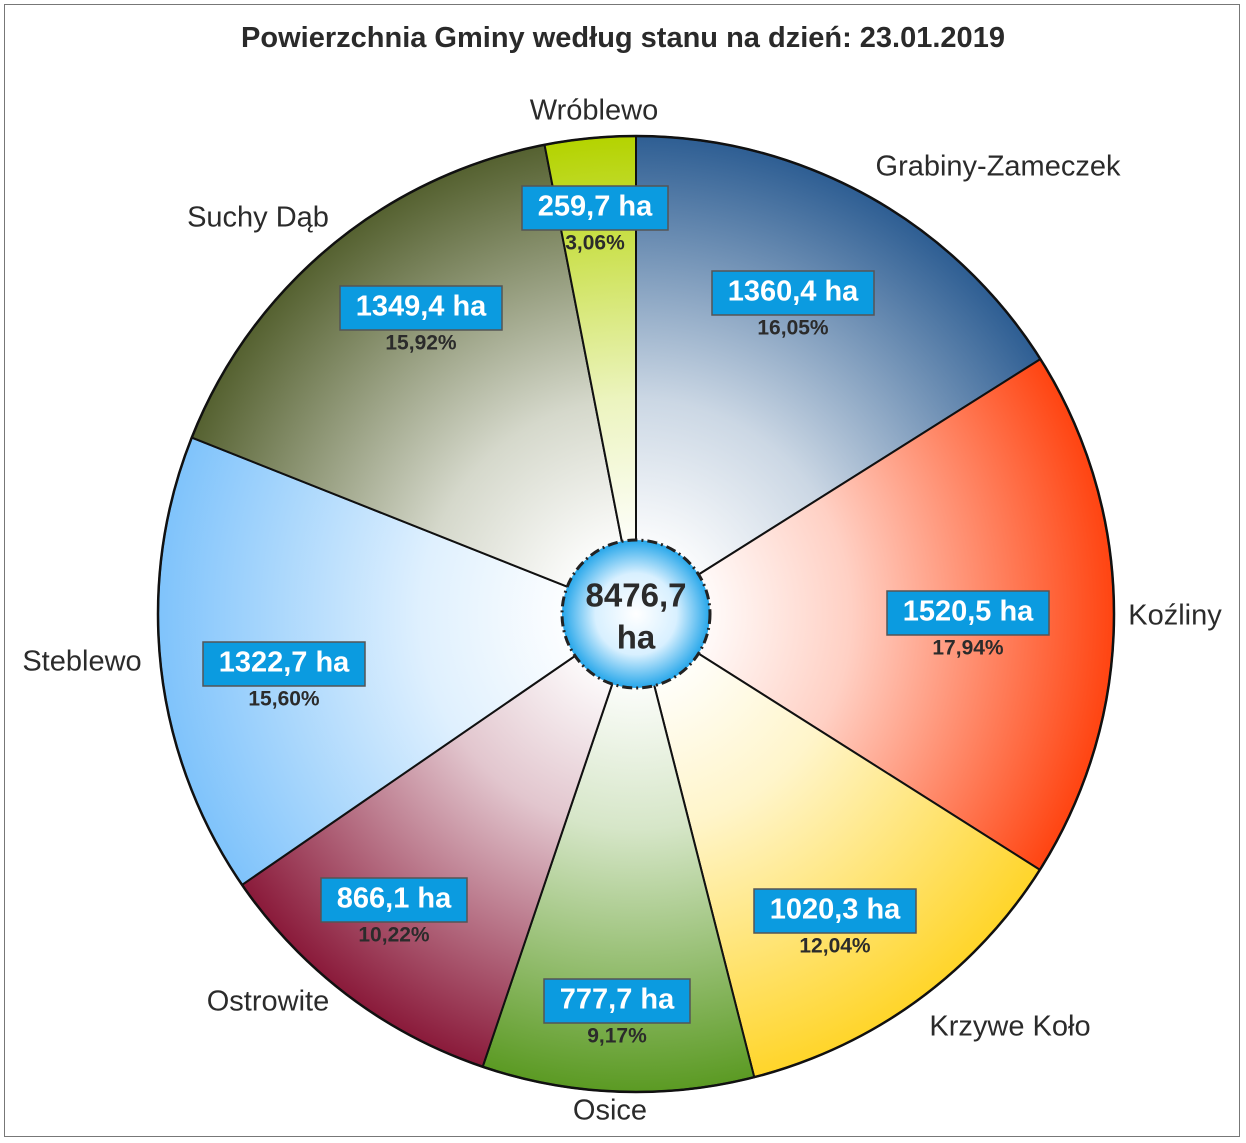 The height and width of the screenshot is (1143, 1246). I want to click on value-box-wroblewo, so click(595, 208).